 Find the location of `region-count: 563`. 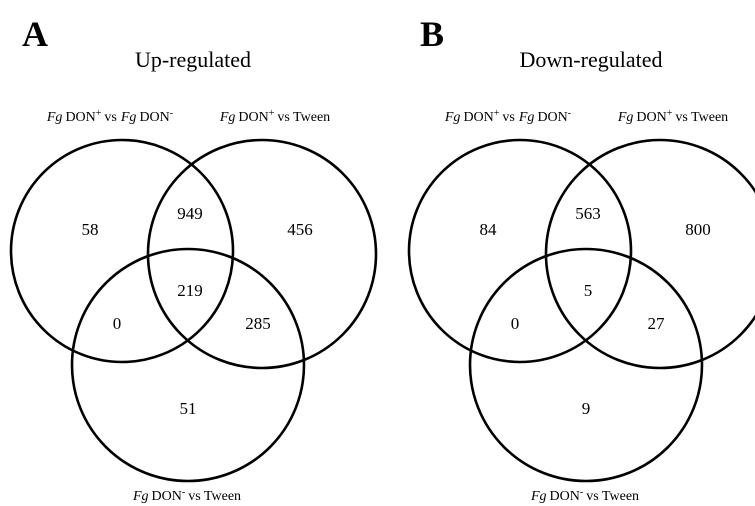

region-count: 563 is located at coordinates (588, 213).